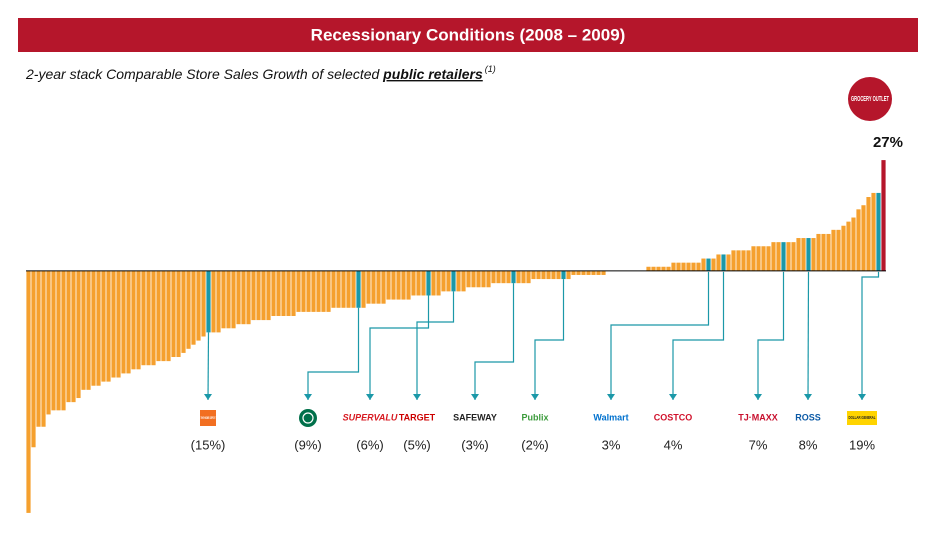 The width and height of the screenshot is (936, 539). Describe the element at coordinates (808, 417) in the screenshot. I see `logo: ROSS` at that location.